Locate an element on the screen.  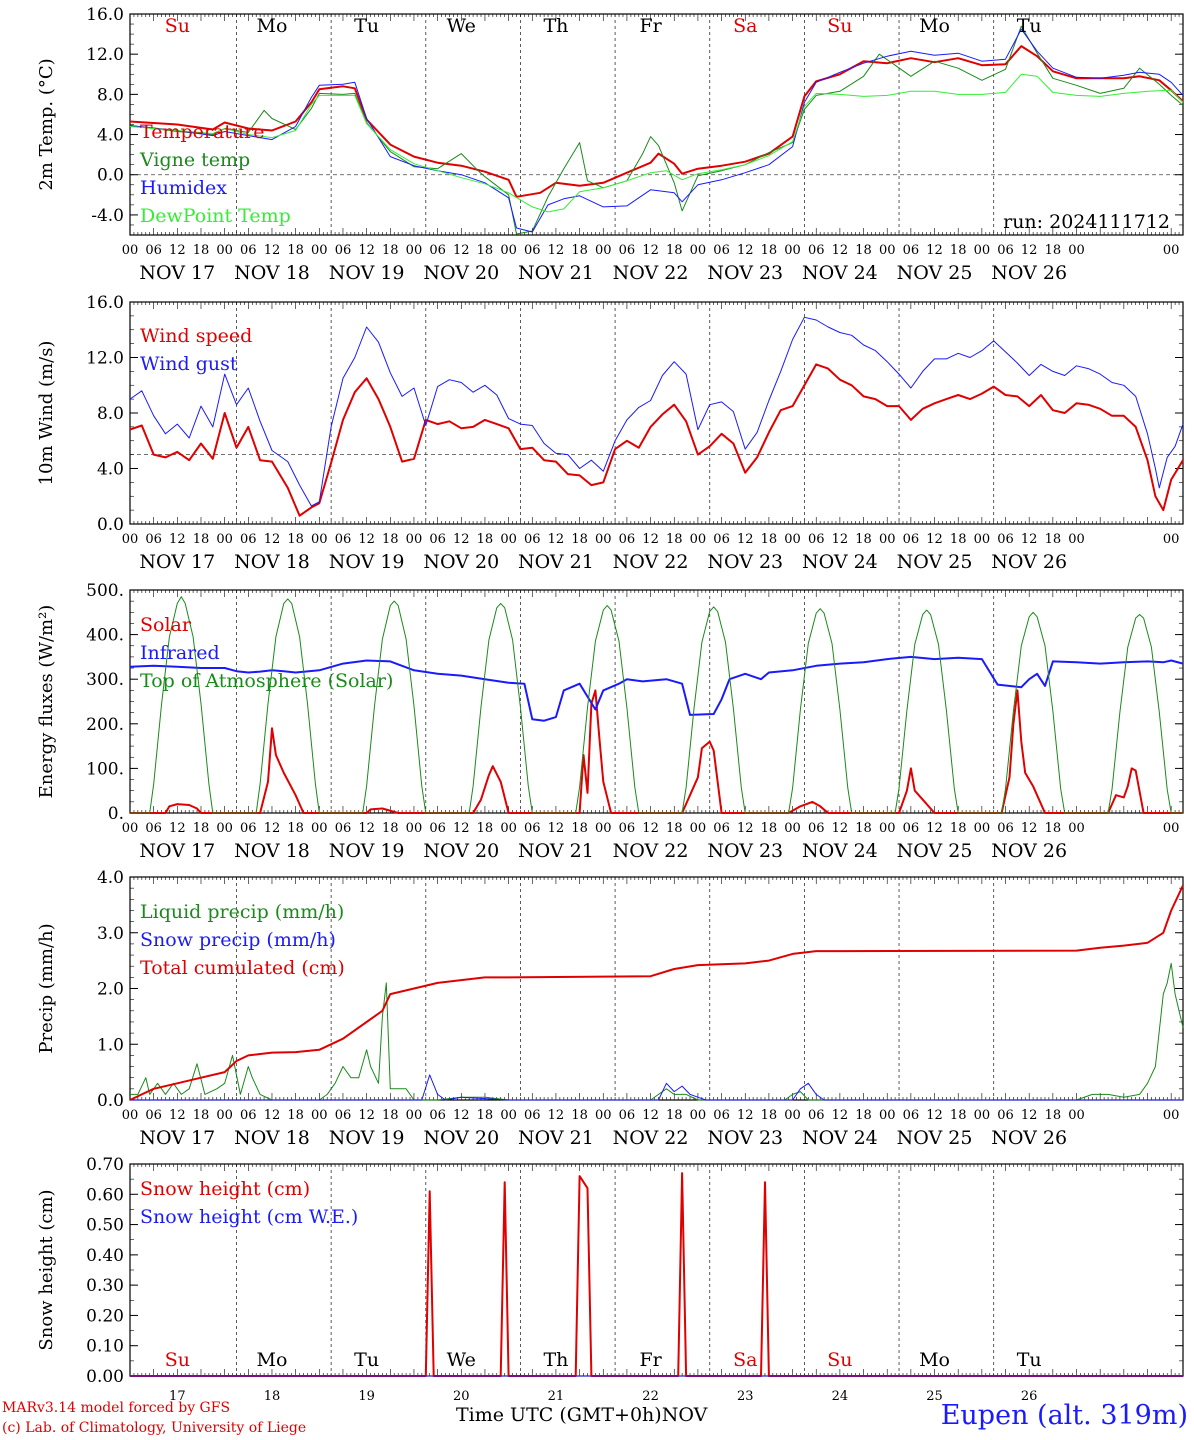
y-axis-label: Precip (mm/h) is located at coordinates (46, 988).